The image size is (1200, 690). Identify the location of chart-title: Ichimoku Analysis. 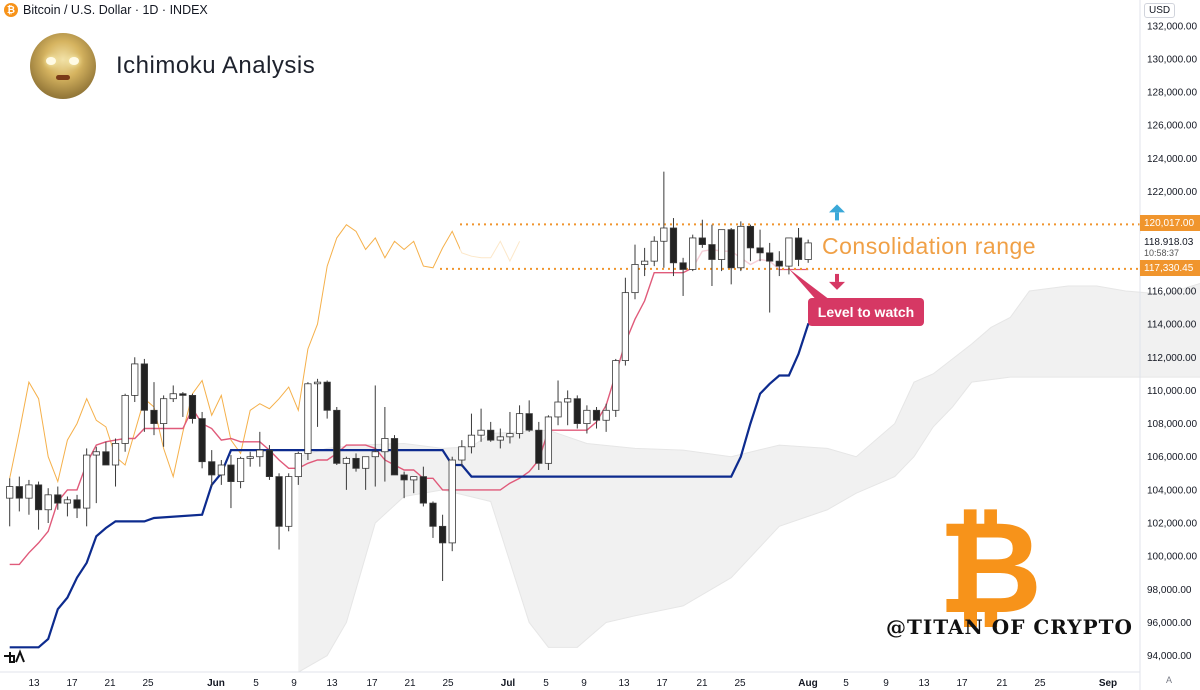
(216, 65).